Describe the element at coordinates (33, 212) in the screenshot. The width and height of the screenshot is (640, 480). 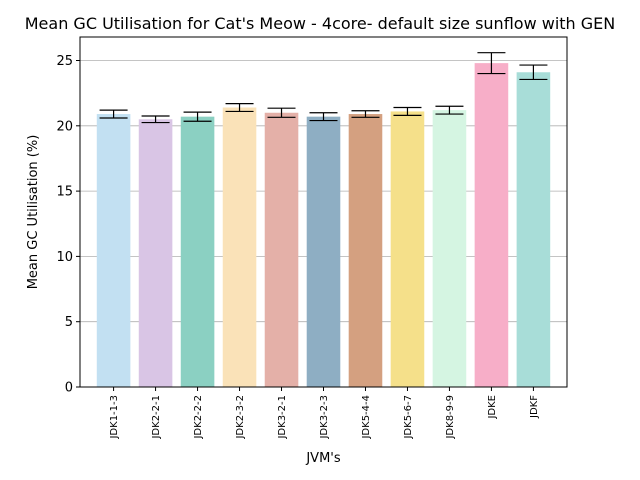
I see `y-axis-title: Mean GC Utilisation (%)` at that location.